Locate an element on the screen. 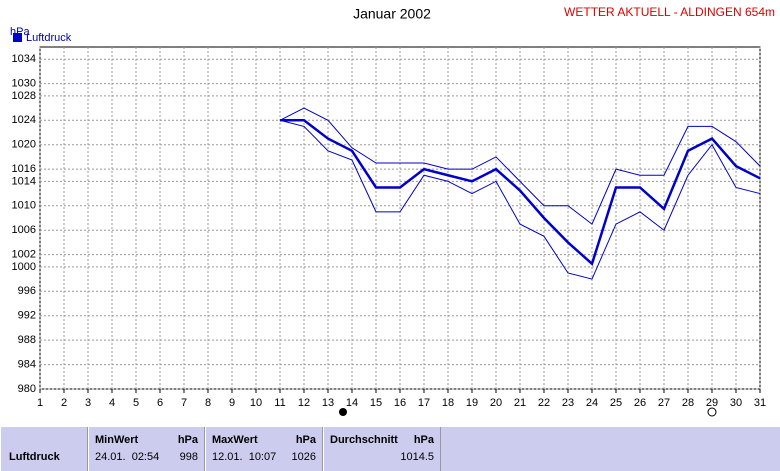 This screenshot has width=780, height=471. y-tick-label: 1030 is located at coordinates (24, 84).